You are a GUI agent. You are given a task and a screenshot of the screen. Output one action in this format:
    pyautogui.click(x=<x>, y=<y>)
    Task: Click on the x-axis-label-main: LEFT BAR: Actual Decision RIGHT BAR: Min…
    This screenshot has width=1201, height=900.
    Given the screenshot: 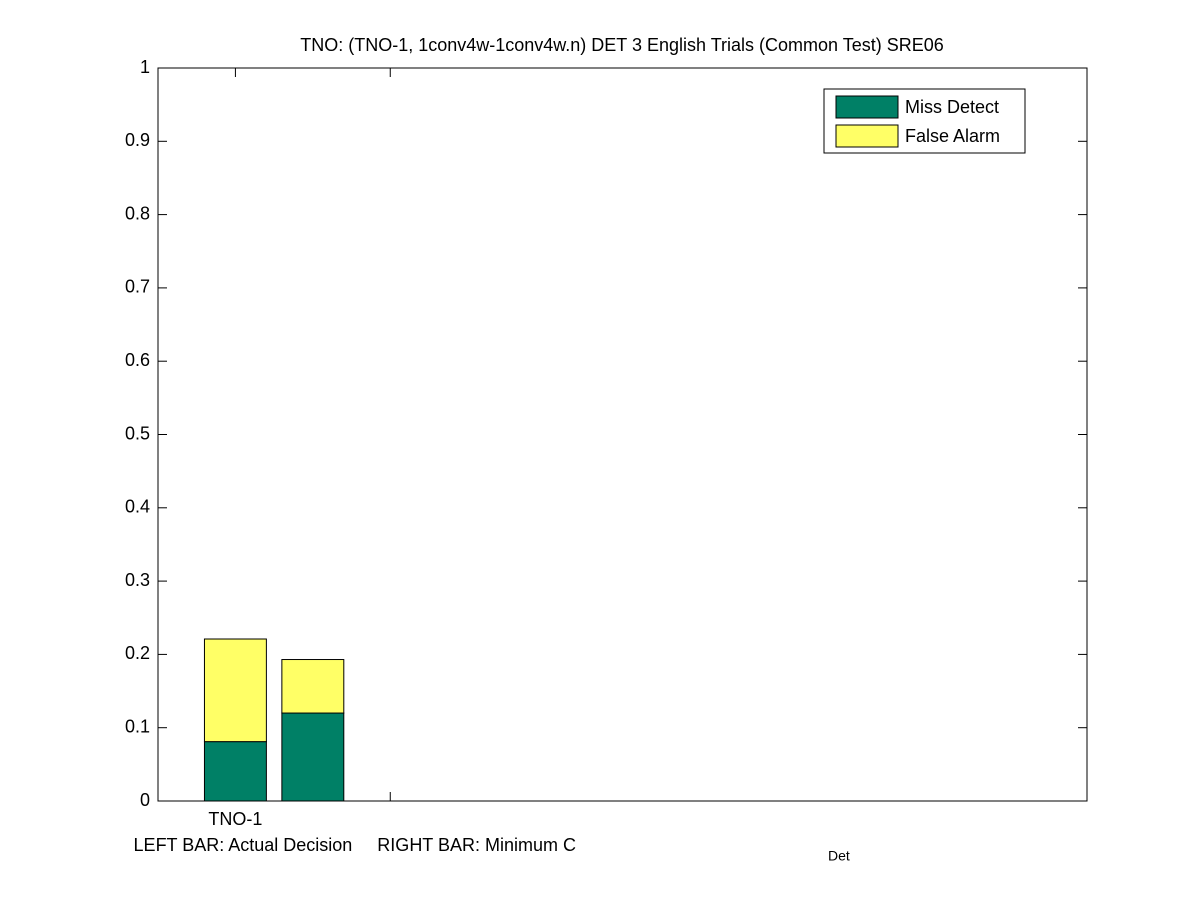 What is the action you would take?
    pyautogui.click(x=355, y=845)
    